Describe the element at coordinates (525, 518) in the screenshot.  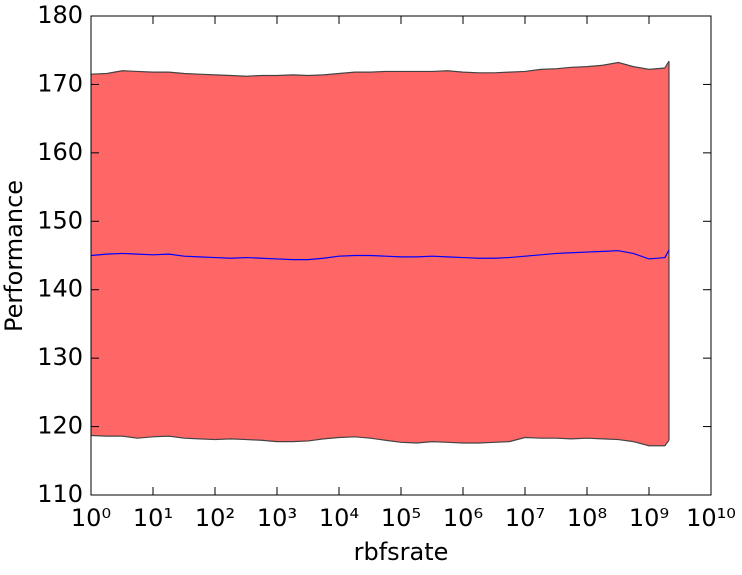
I see `x-tick-label: 10⁷` at that location.